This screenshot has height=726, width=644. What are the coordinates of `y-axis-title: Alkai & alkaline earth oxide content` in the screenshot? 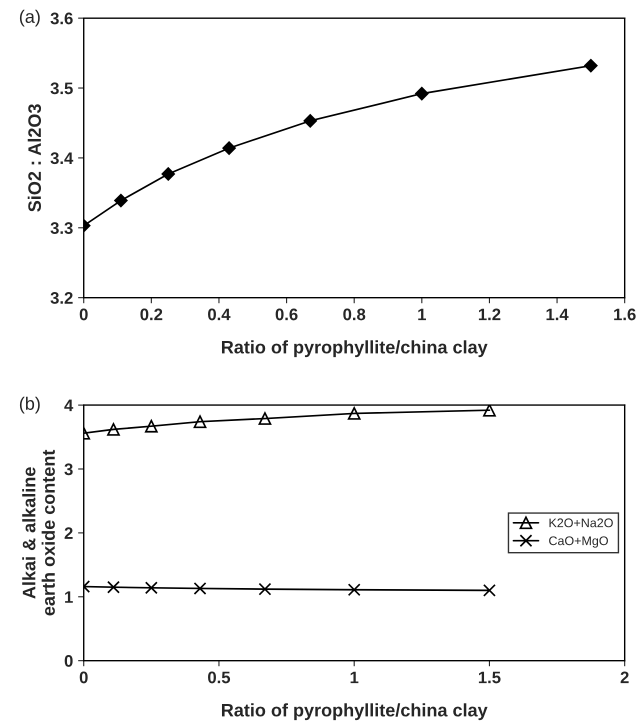 It's located at (38, 533).